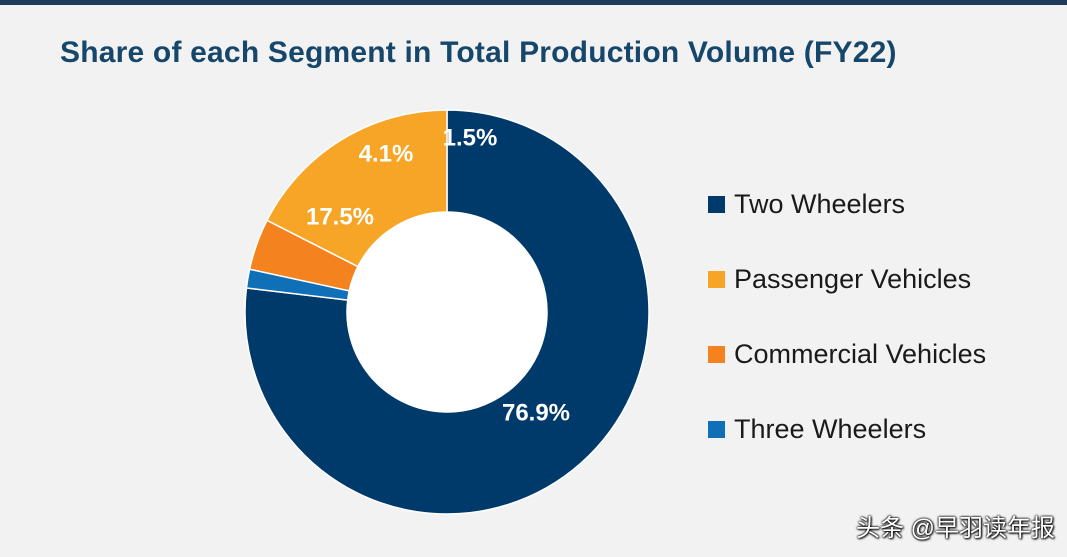 This screenshot has width=1067, height=557. Describe the element at coordinates (533, 2) in the screenshot. I see `top-rule` at that location.